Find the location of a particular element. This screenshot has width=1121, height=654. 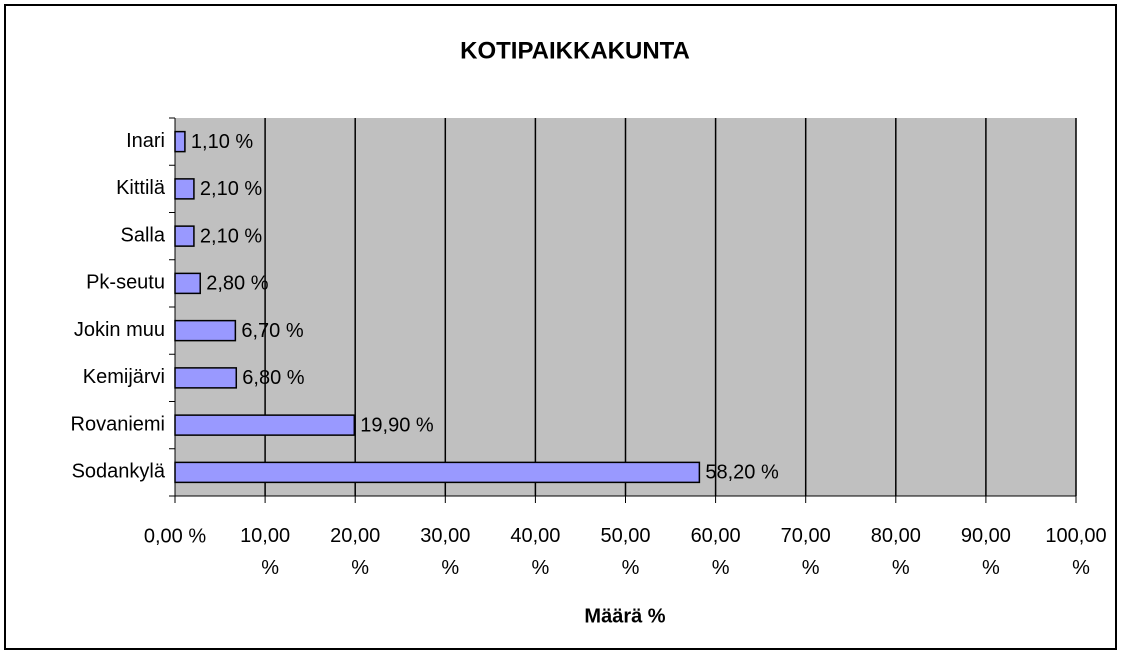

y-tick-label: Kemijärvi is located at coordinates (124, 377).